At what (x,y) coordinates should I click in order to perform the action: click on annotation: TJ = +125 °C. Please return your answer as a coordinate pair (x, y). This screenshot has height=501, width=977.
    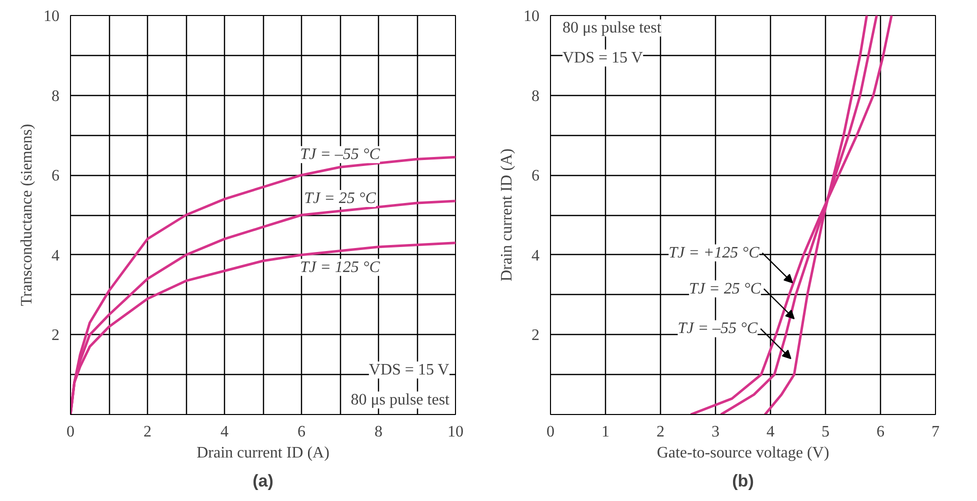
    Looking at the image, I should click on (714, 253).